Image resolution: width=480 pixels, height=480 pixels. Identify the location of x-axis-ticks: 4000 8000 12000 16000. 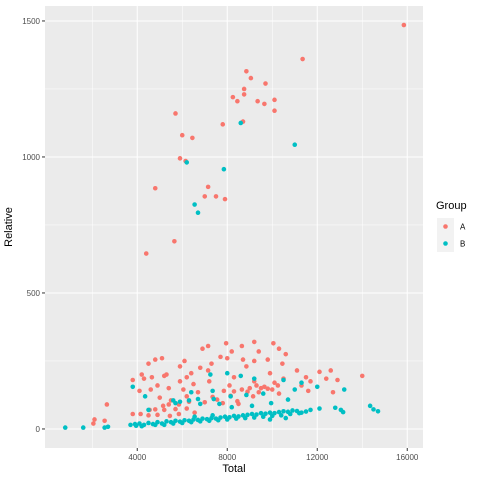
(273, 455).